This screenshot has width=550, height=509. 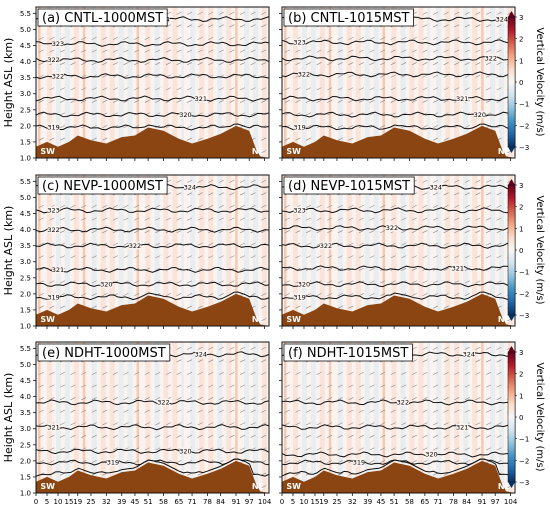 What do you see at coordinates (323, 502) in the screenshot?
I see `x-tick-label: 19` at bounding box center [323, 502].